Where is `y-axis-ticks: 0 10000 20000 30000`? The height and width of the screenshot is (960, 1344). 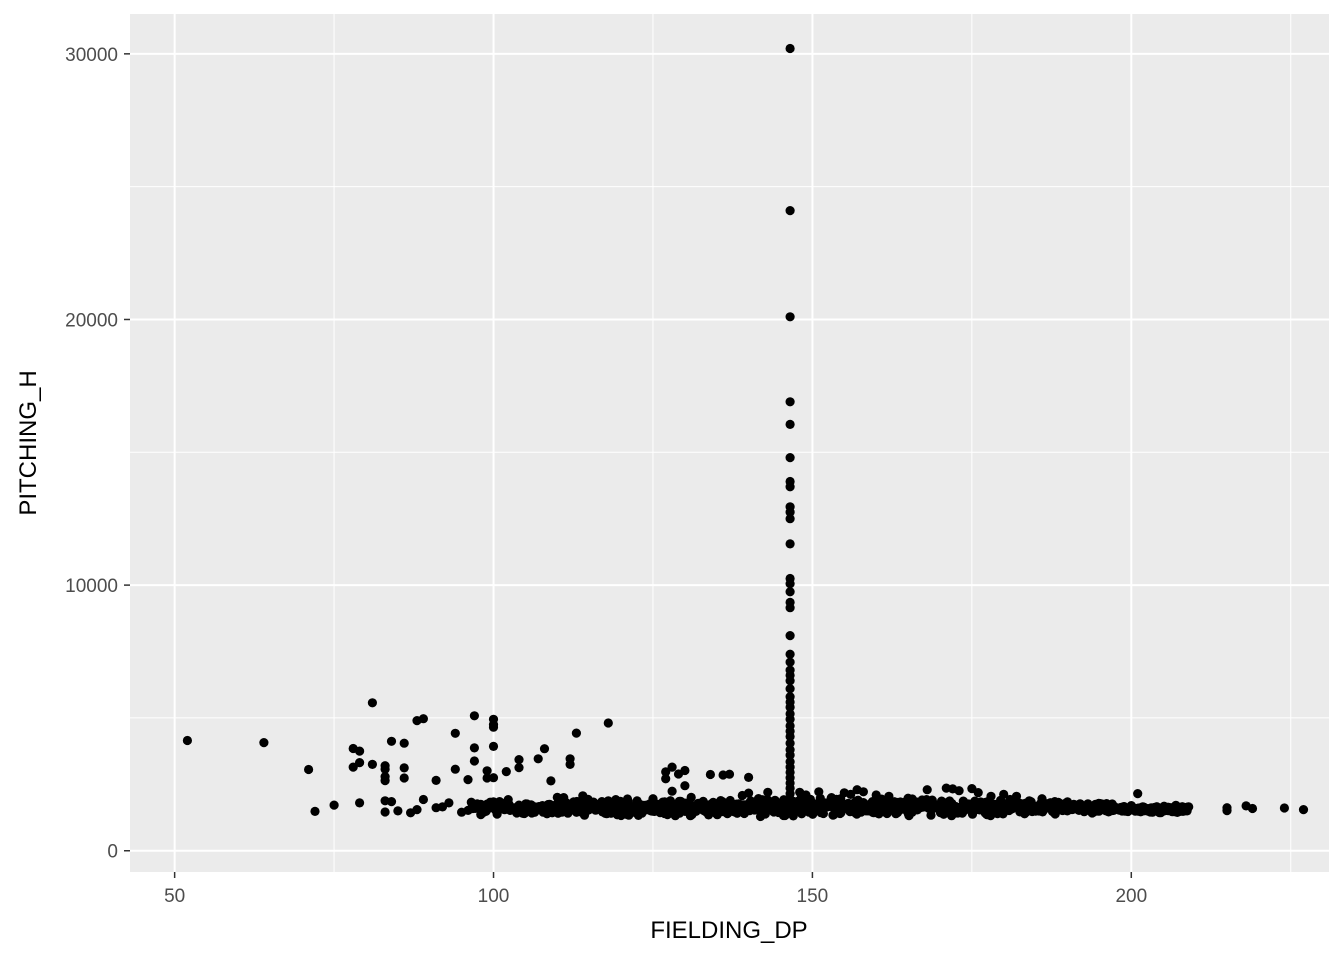 y-axis-ticks: 0 10000 20000 30000 is located at coordinates (97, 454).